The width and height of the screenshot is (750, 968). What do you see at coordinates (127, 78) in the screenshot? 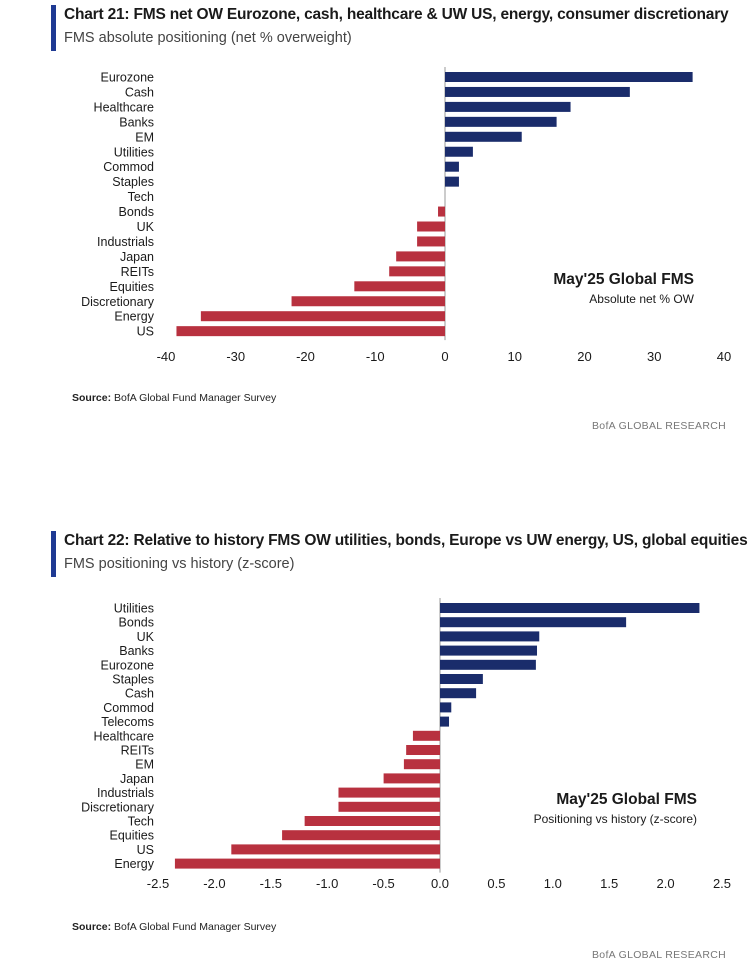
I see `category-label: Eurozone` at bounding box center [127, 78].